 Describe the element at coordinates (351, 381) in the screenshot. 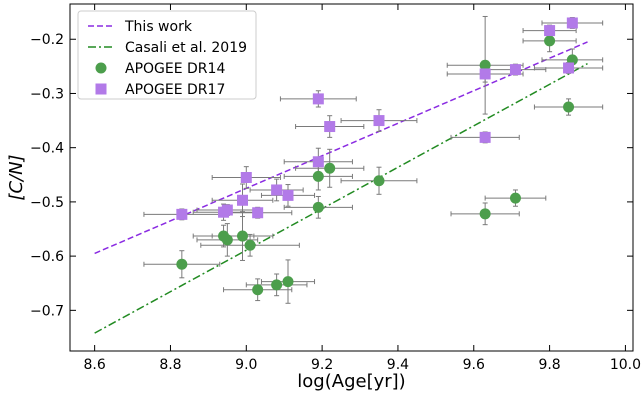

I see `x-axis-label: log(Age[yr])` at that location.